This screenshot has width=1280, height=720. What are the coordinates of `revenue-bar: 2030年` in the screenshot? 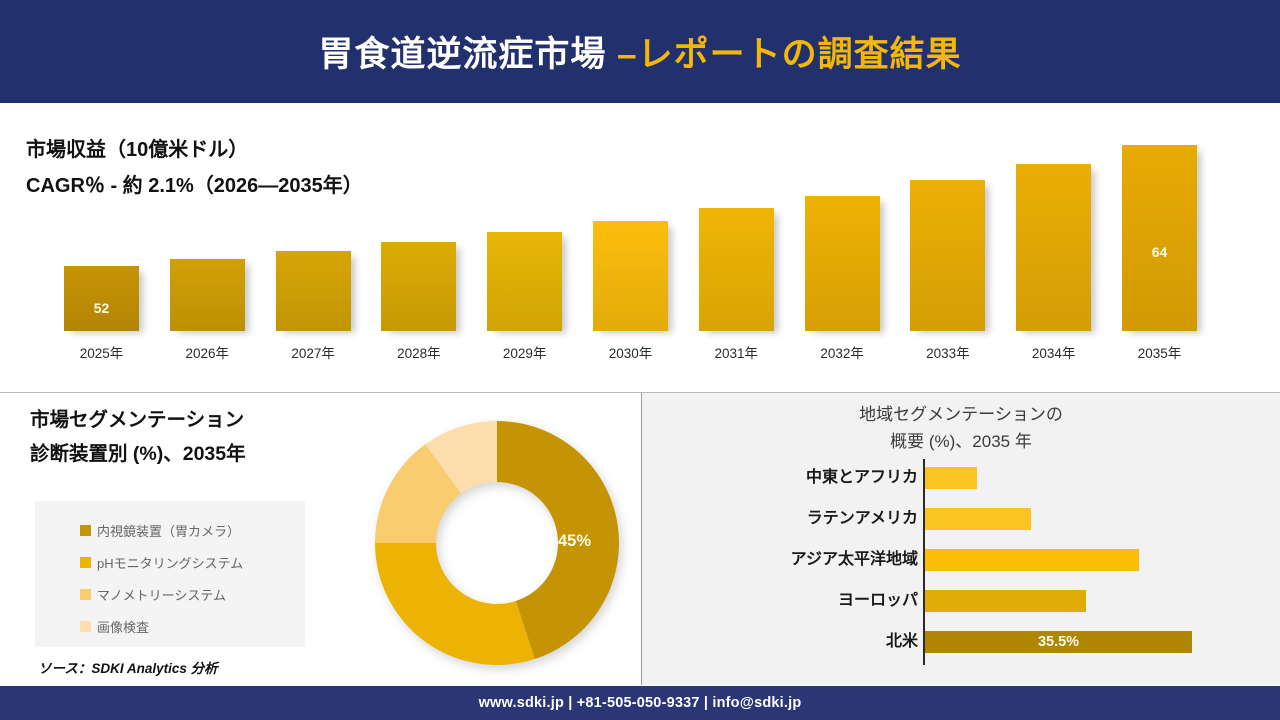 It's located at (630, 291).